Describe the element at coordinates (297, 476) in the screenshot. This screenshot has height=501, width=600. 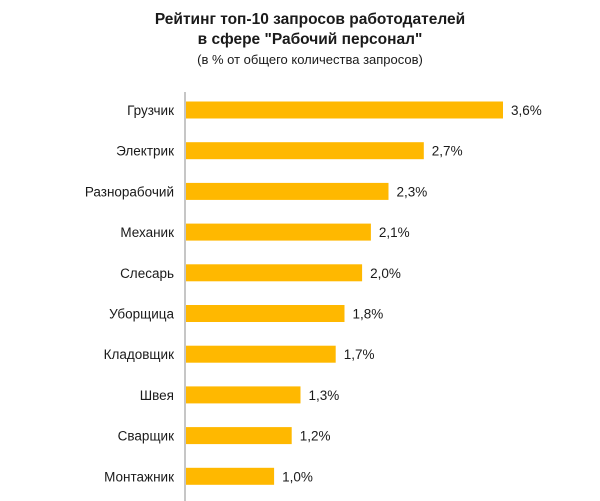
I see `value-label-10: 1,0%` at that location.